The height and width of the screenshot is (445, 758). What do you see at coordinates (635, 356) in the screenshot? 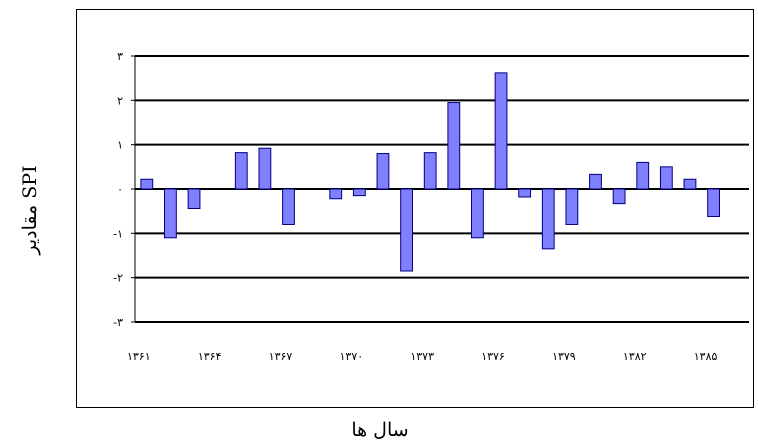
I see `x-tick-label: ۱۳۸۲` at bounding box center [635, 356].